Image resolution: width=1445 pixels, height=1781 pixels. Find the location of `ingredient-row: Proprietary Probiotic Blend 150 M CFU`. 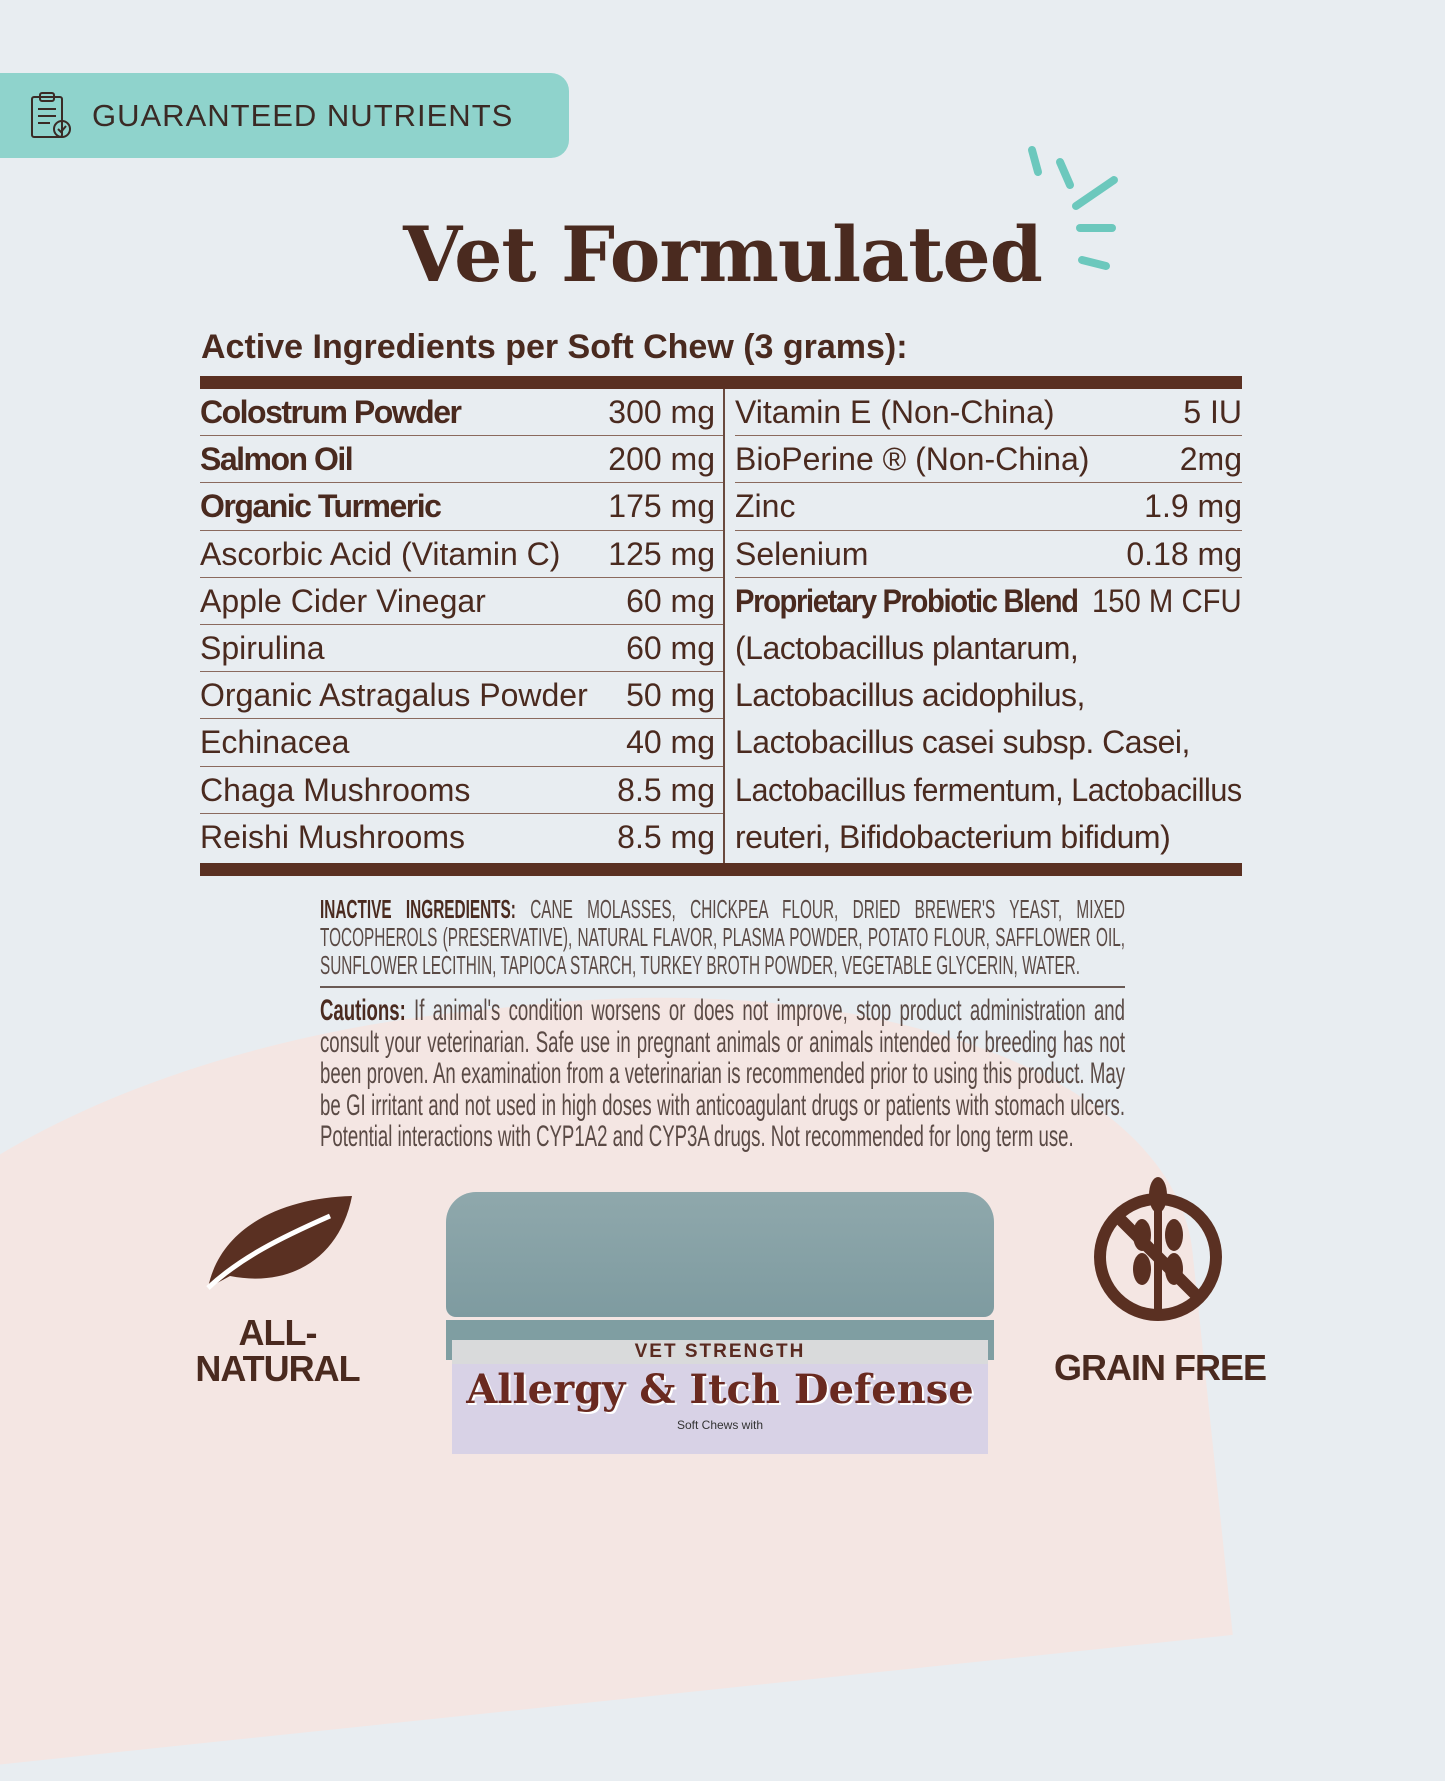

ingredient-row: Proprietary Probiotic Blend 150 M CFU is located at coordinates (988, 601).